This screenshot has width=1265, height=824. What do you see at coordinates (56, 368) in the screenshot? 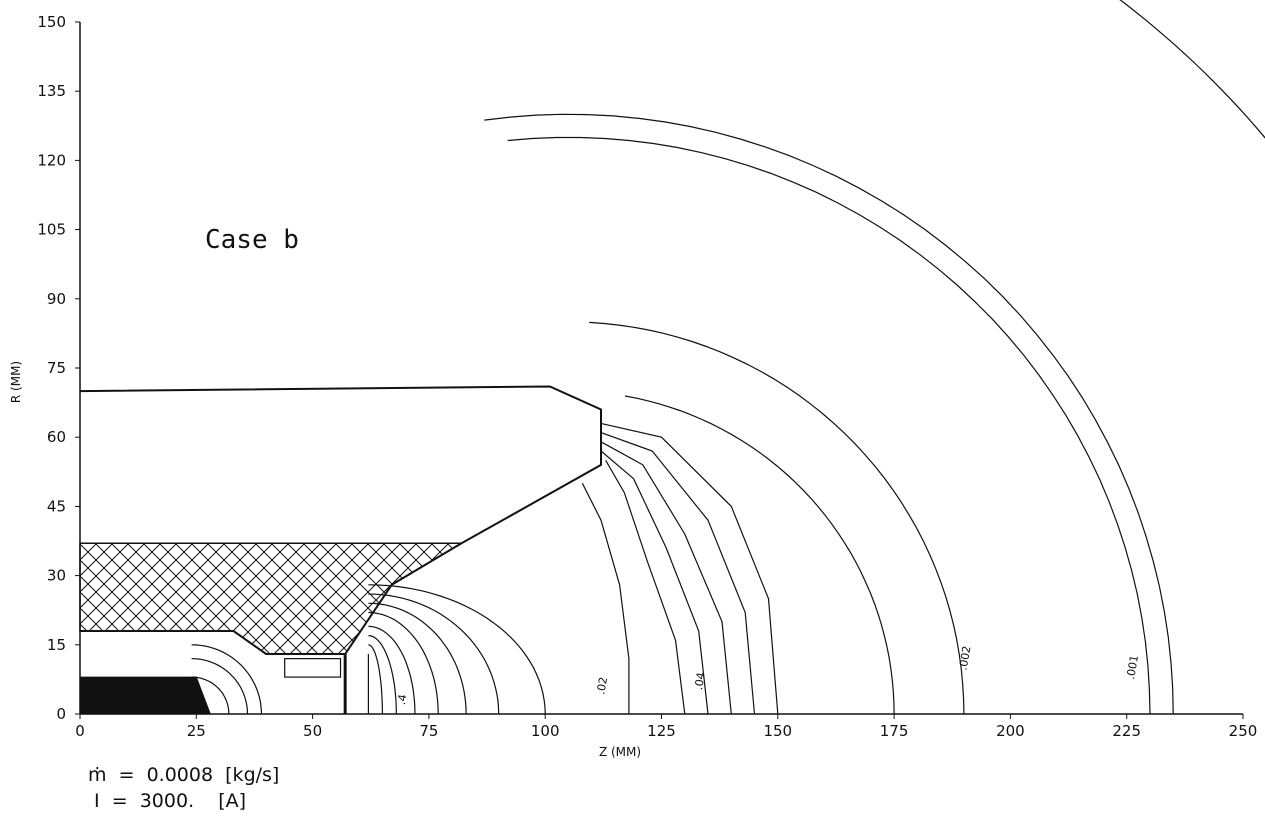
I see `y-tick-label: 75` at bounding box center [56, 368].